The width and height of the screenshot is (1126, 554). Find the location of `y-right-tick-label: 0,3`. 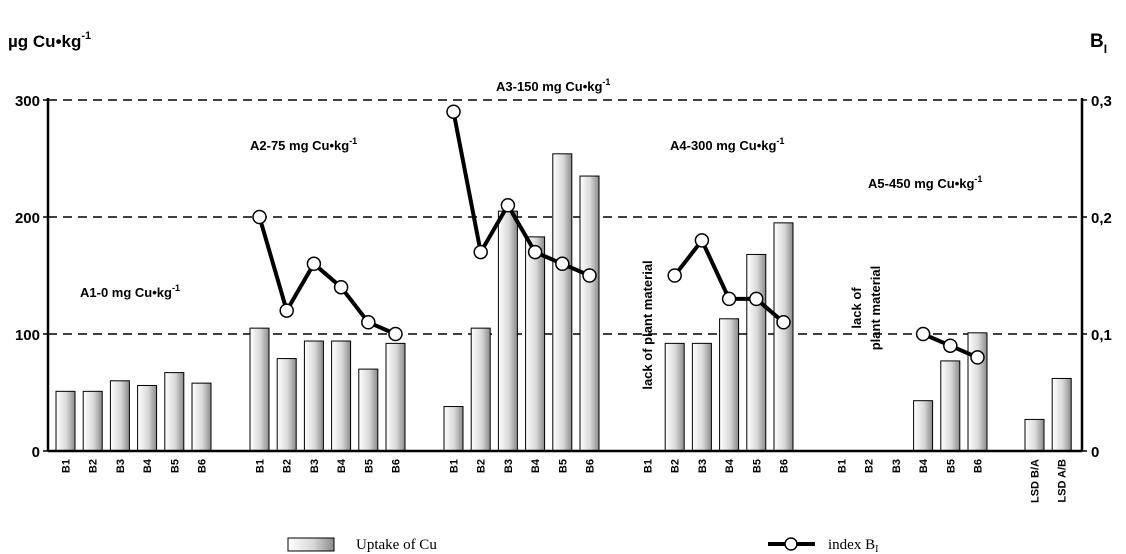

y-right-tick-label: 0,3 is located at coordinates (1101, 101).